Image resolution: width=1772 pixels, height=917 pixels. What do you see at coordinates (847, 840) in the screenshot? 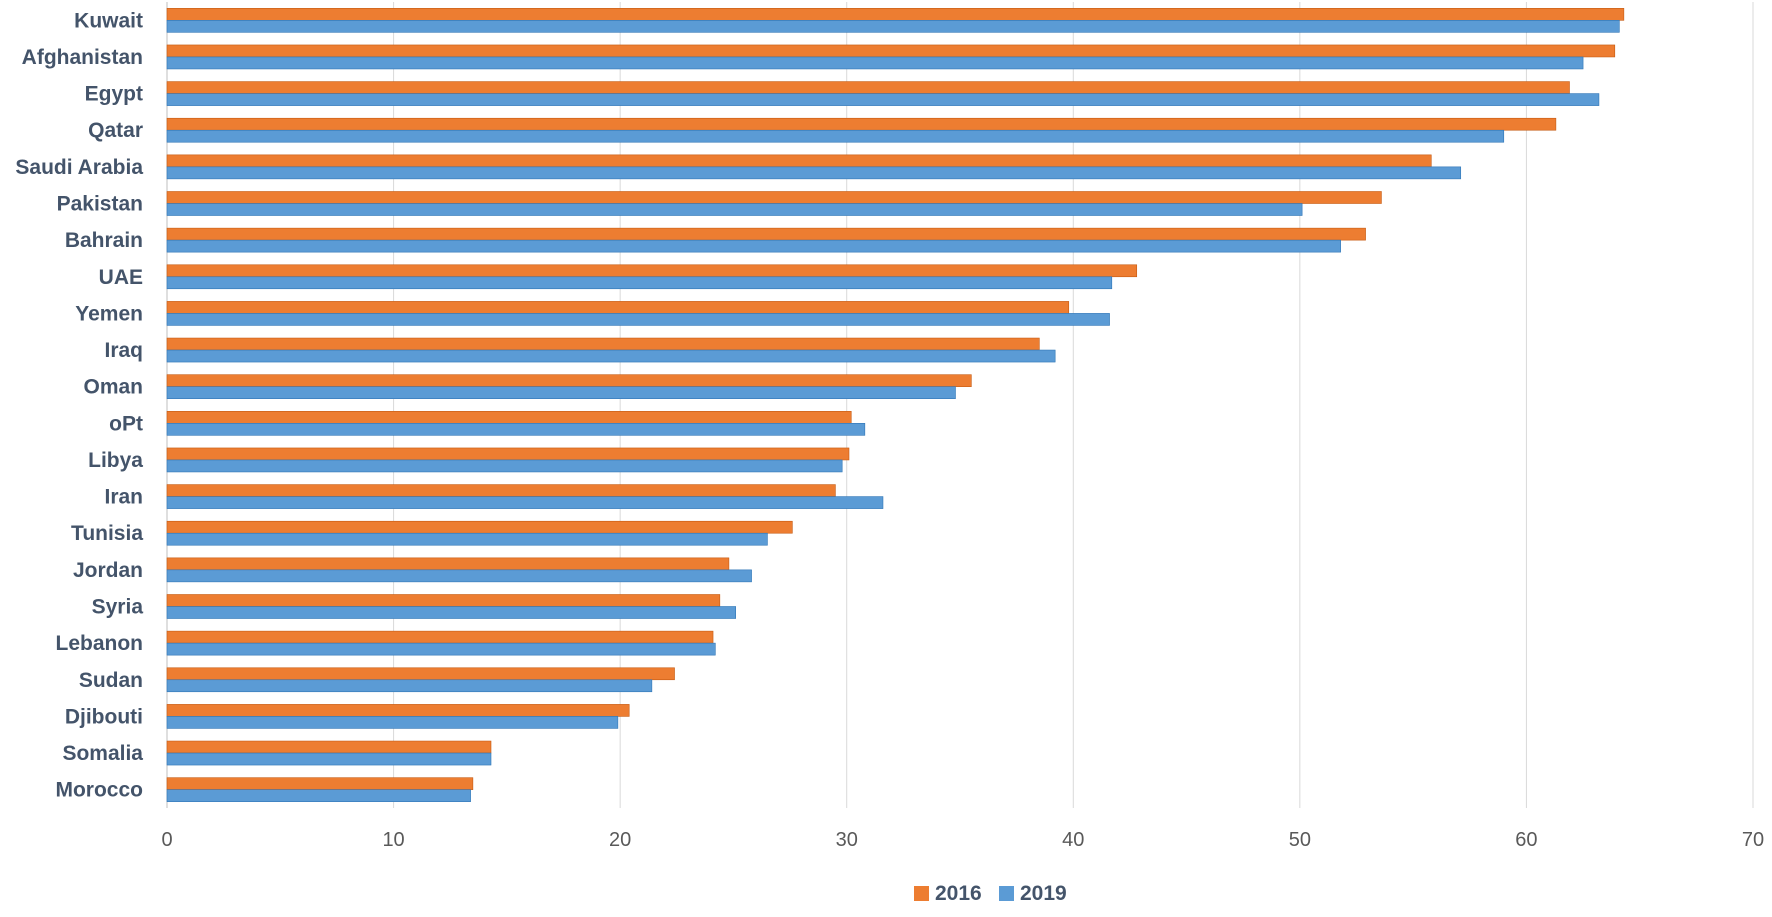
I see `x-tick-label-30: 30` at bounding box center [847, 840].